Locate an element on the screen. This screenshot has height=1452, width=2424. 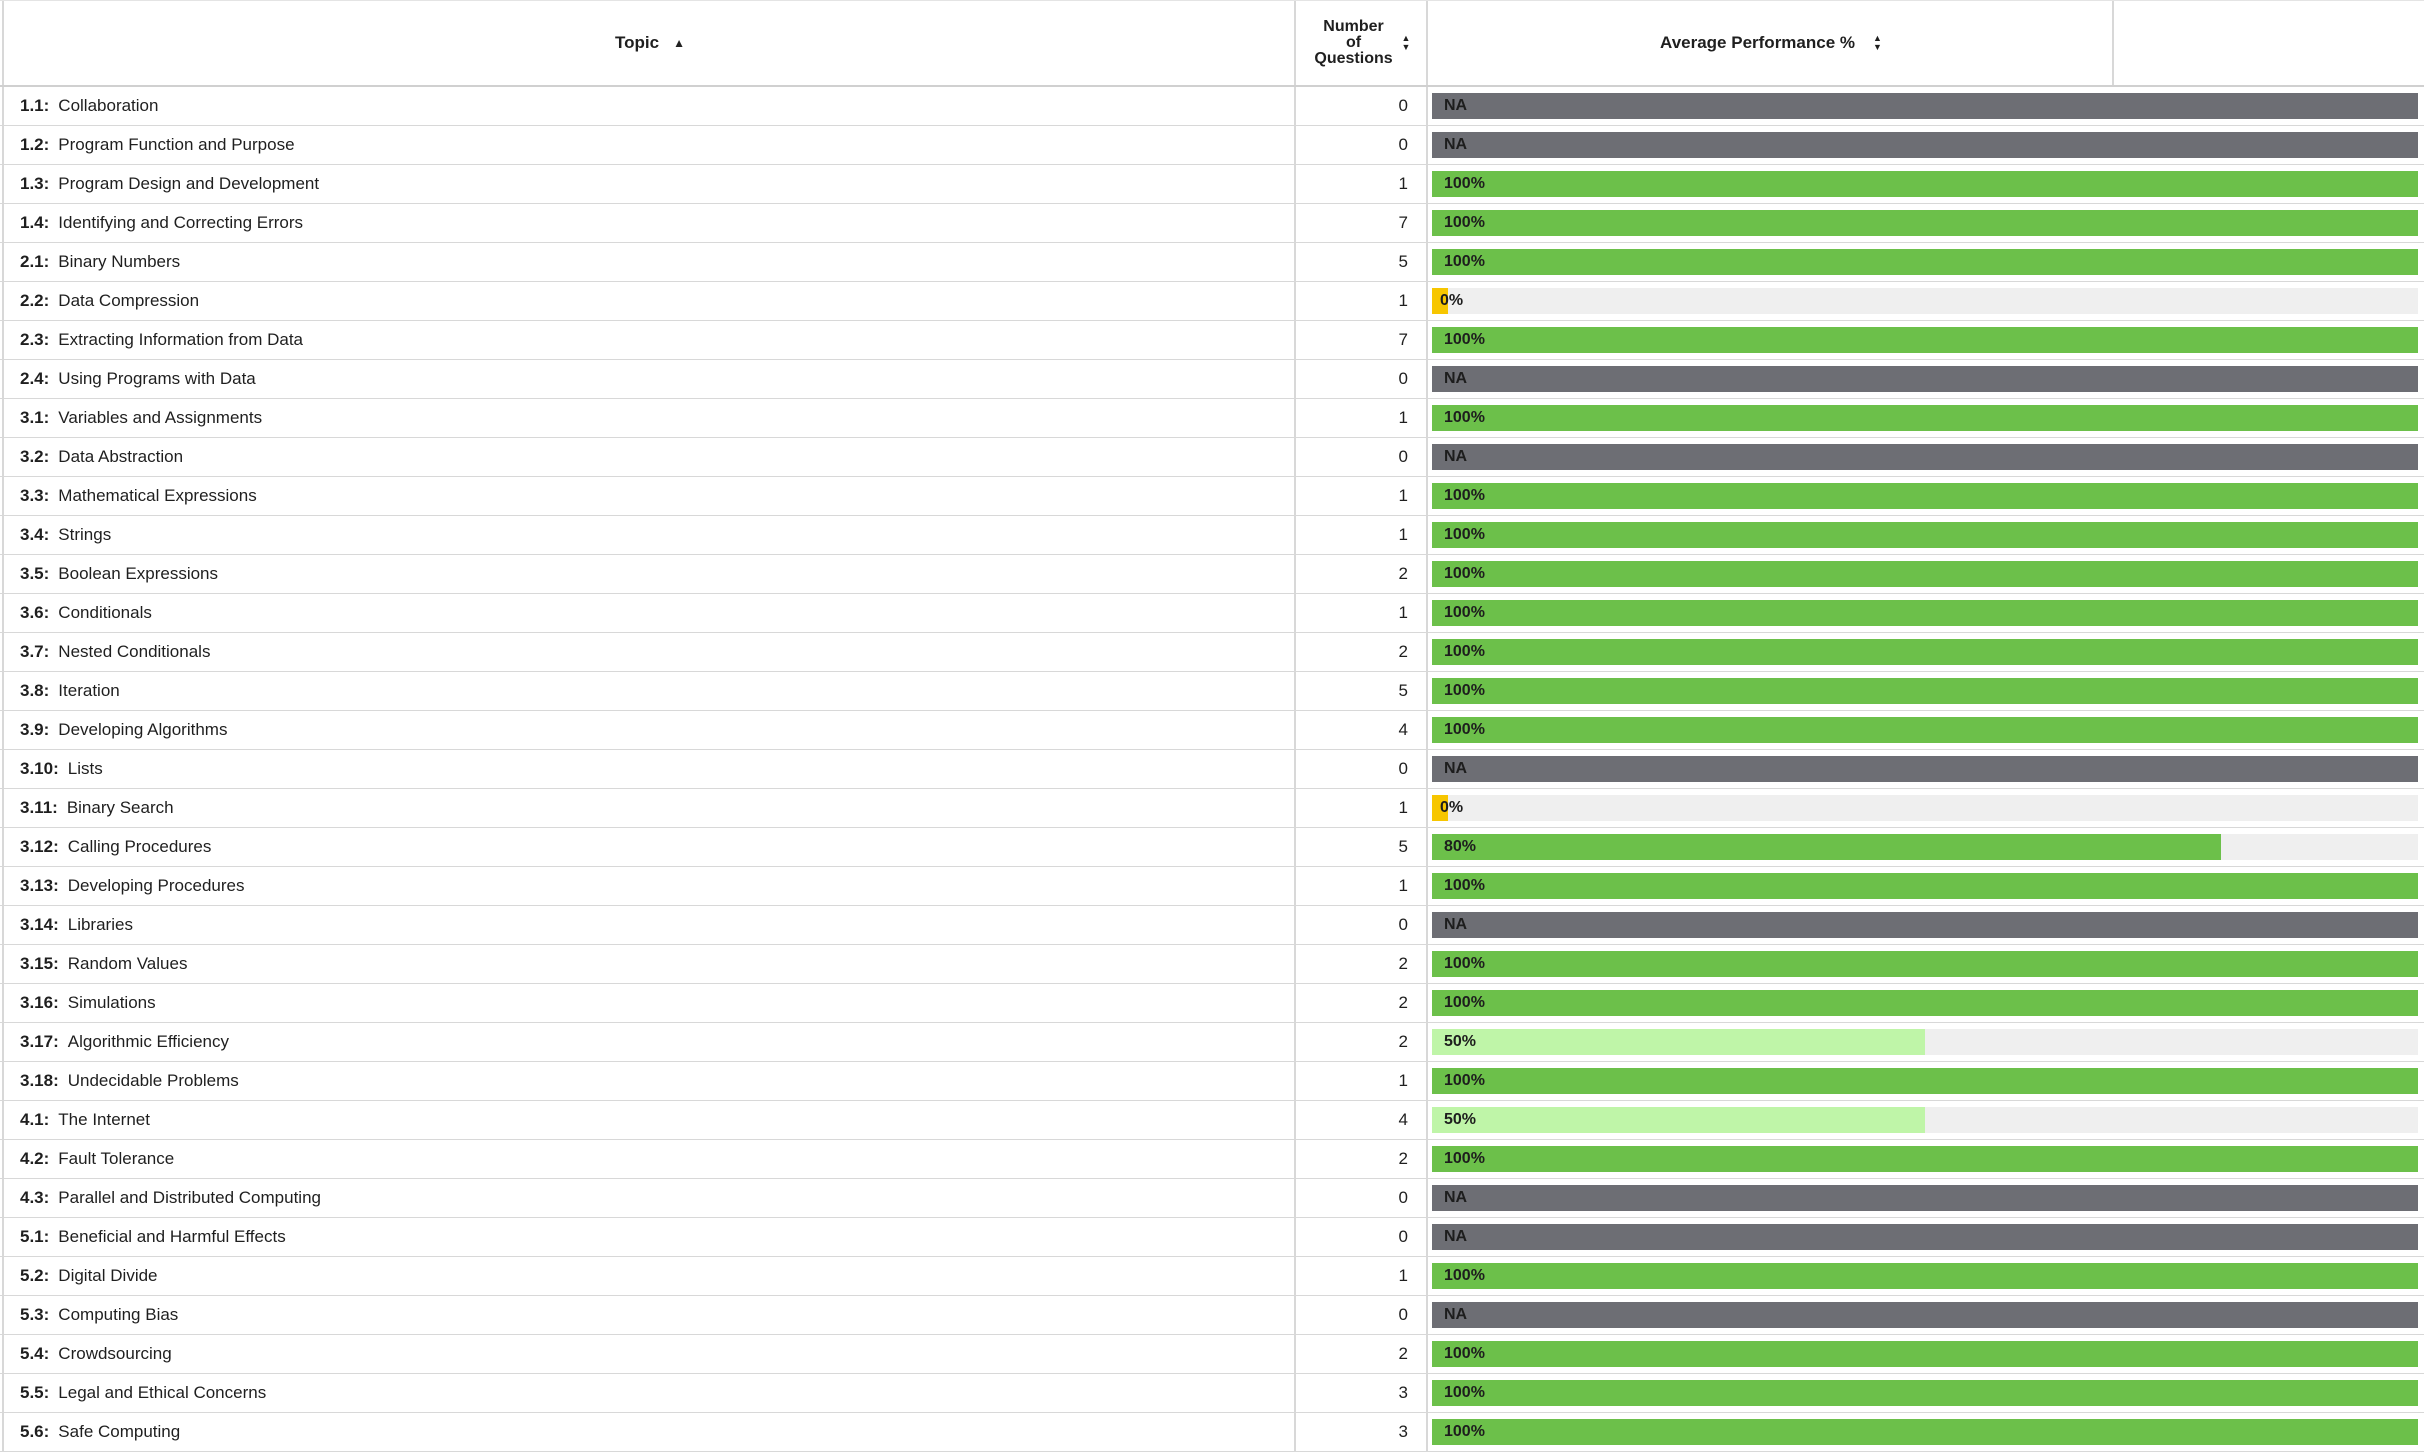
performance-cell: 80% is located at coordinates (1925, 847).